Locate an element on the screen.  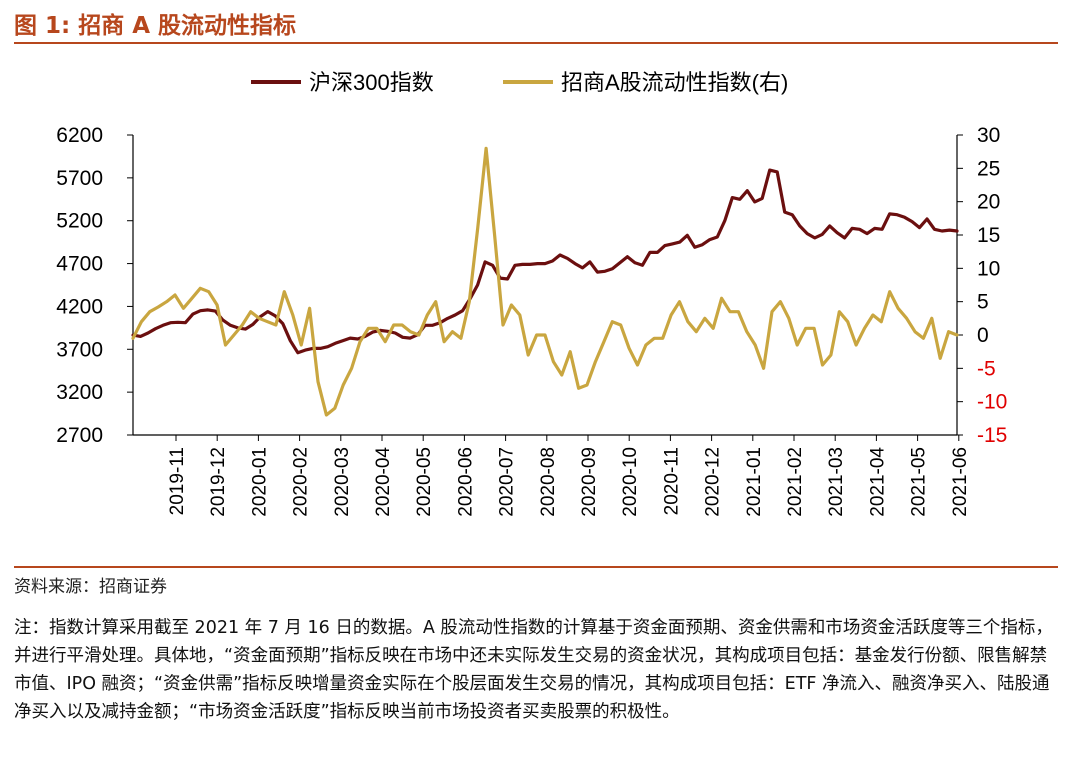
x-tick-label: 2020-08 is located at coordinates (548, 482).